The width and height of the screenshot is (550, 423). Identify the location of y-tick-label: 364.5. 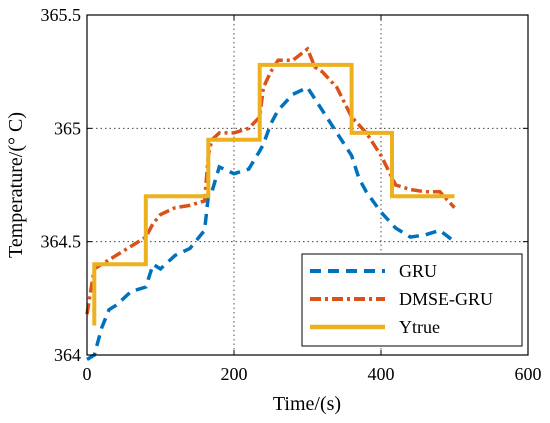
(61, 242).